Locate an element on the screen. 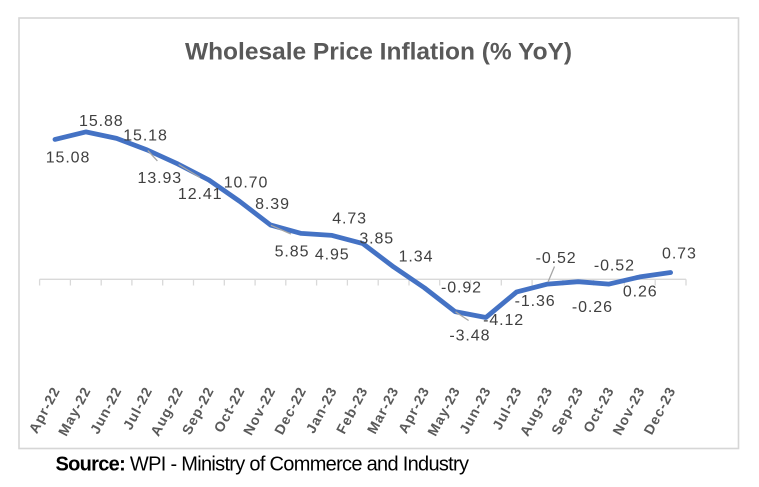  svg-text: 10.70 is located at coordinates (246, 182).